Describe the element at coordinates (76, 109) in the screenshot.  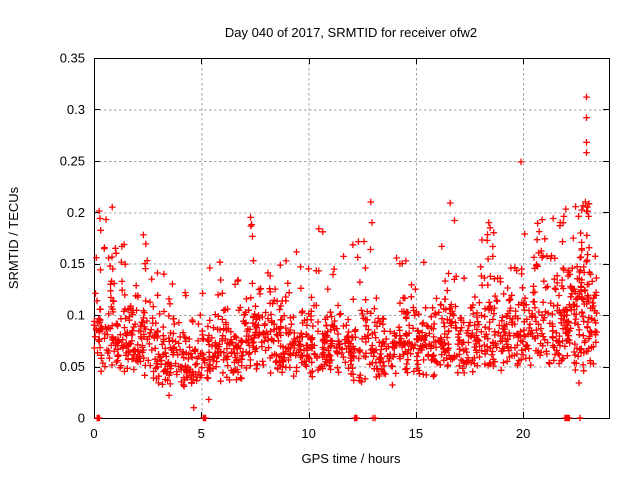
I see `y-tick-label: 0.3` at that location.